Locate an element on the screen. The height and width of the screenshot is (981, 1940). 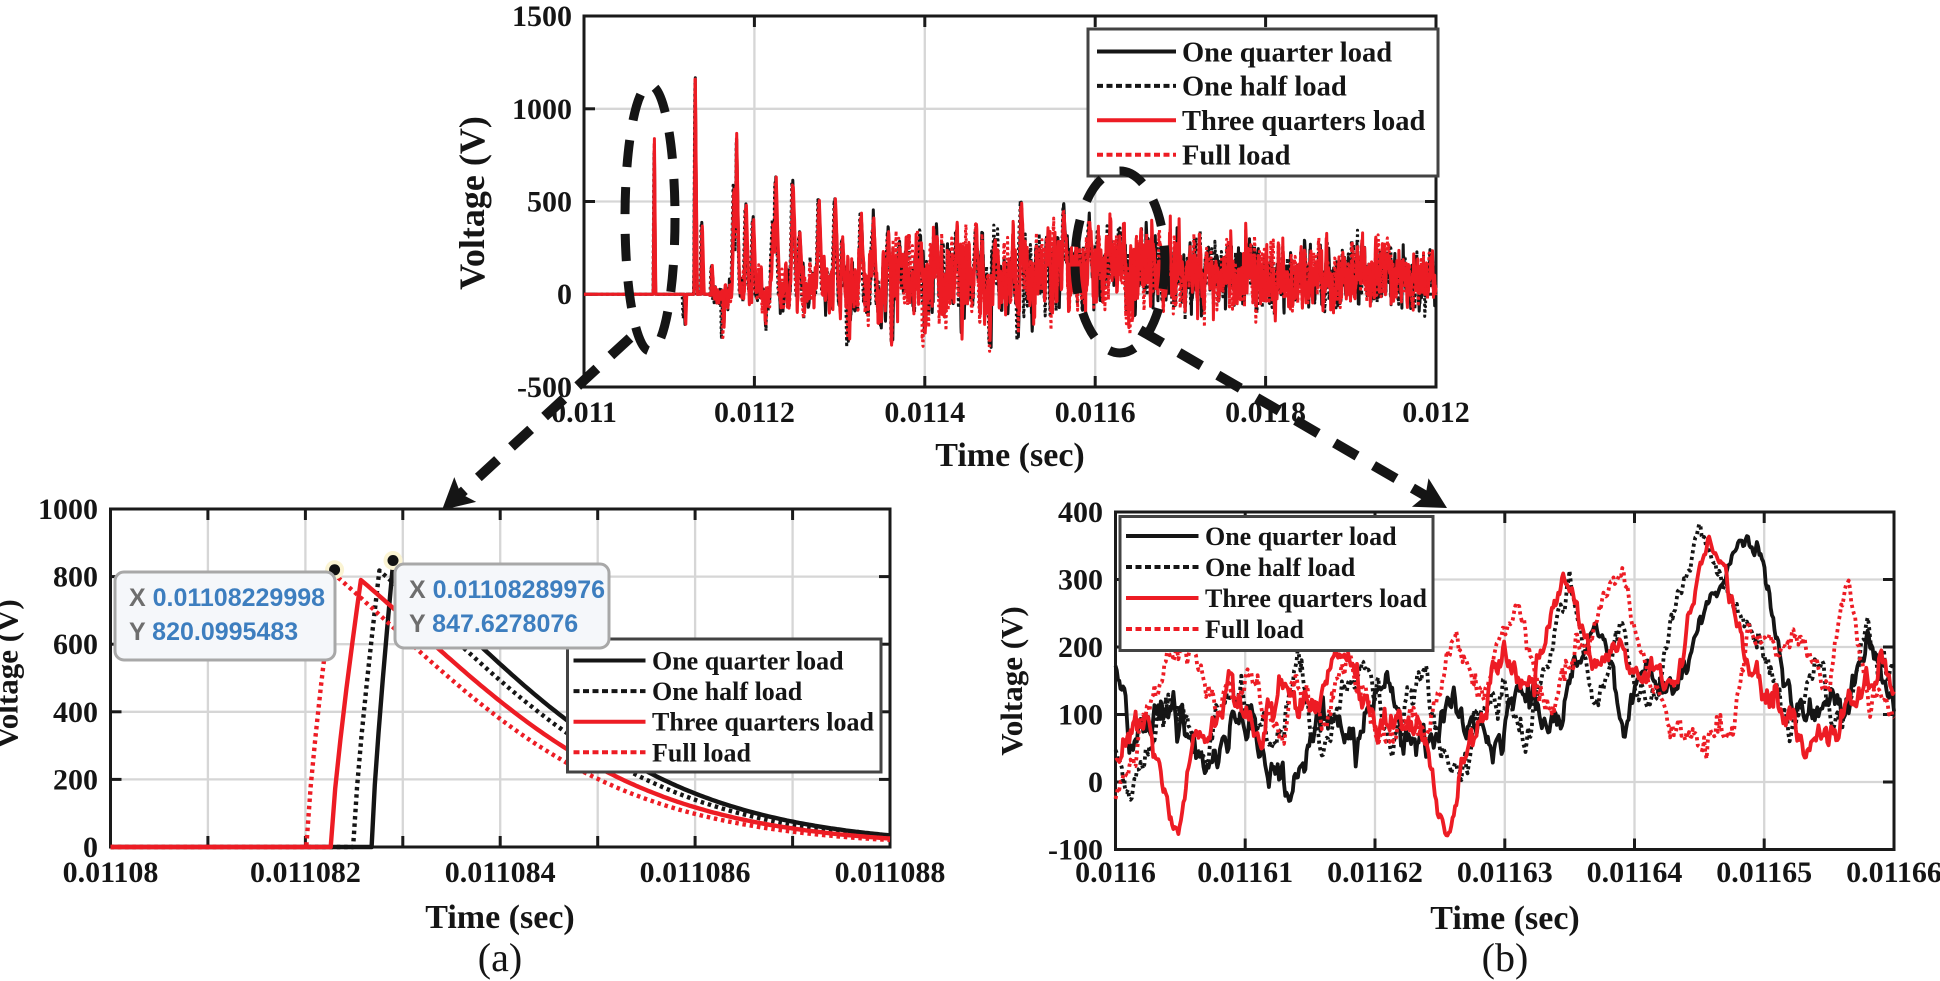
svg-text: 0.012 is located at coordinates (1436, 412).